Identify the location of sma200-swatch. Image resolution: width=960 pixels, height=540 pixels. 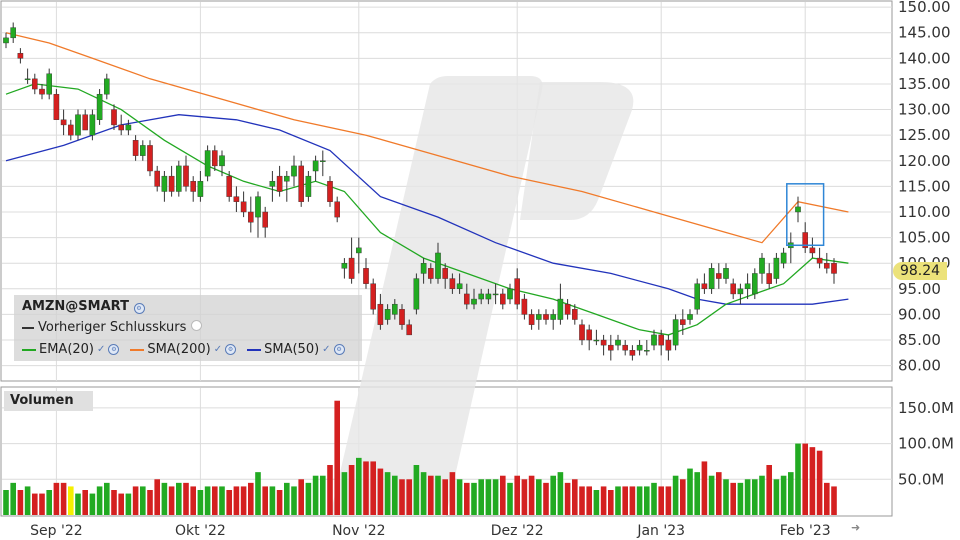
(137, 349).